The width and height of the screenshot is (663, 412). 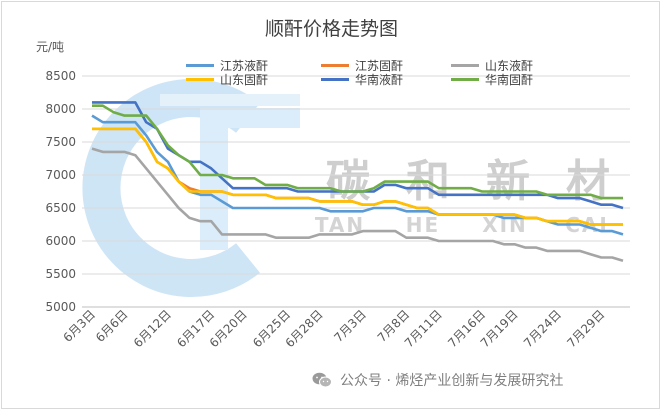 I want to click on footer-credit: 公众号 · 烯烃产业创新与发展研究社, so click(x=437, y=380).